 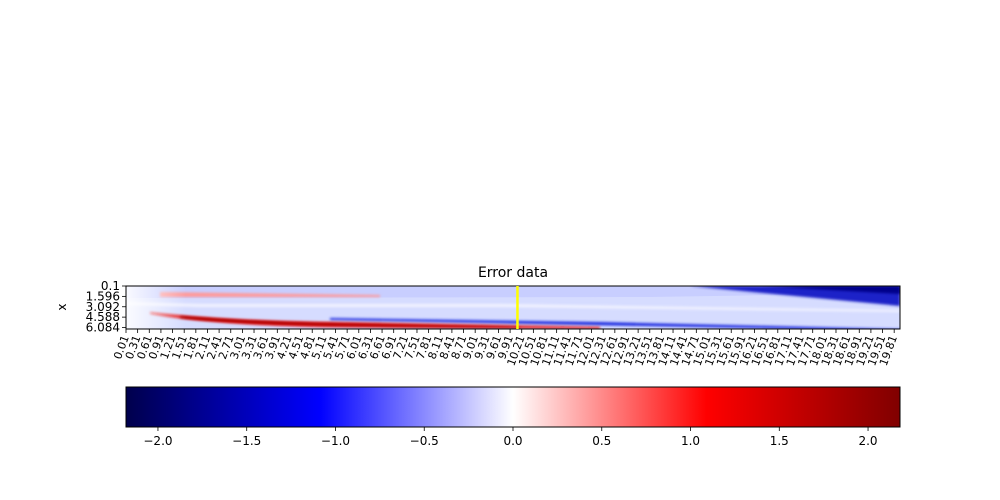 I want to click on heatmap-area, so click(x=513, y=307).